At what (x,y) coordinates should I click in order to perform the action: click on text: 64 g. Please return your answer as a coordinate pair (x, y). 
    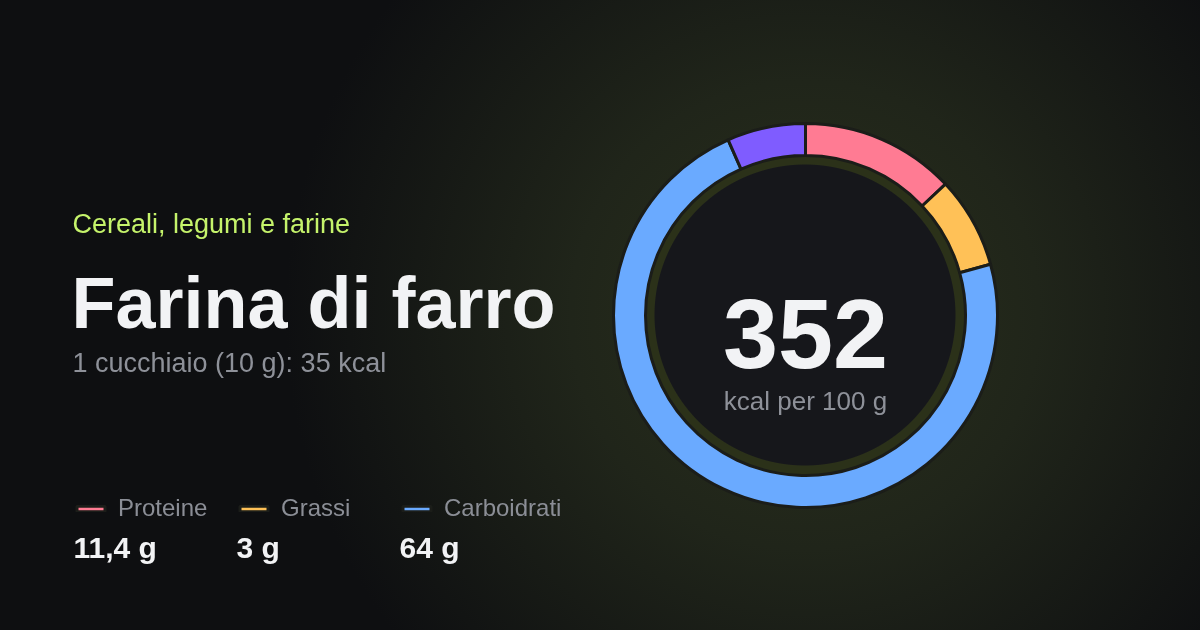
    Looking at the image, I should click on (429, 547).